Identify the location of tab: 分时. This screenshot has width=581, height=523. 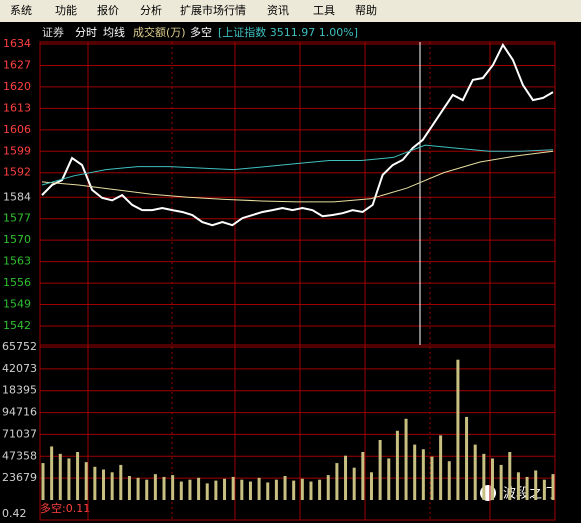
(86, 32).